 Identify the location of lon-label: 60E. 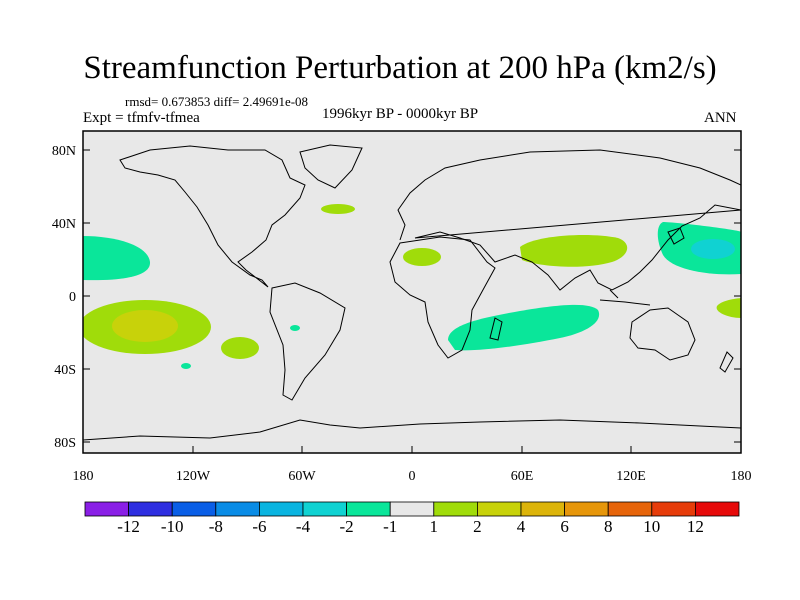
(522, 476).